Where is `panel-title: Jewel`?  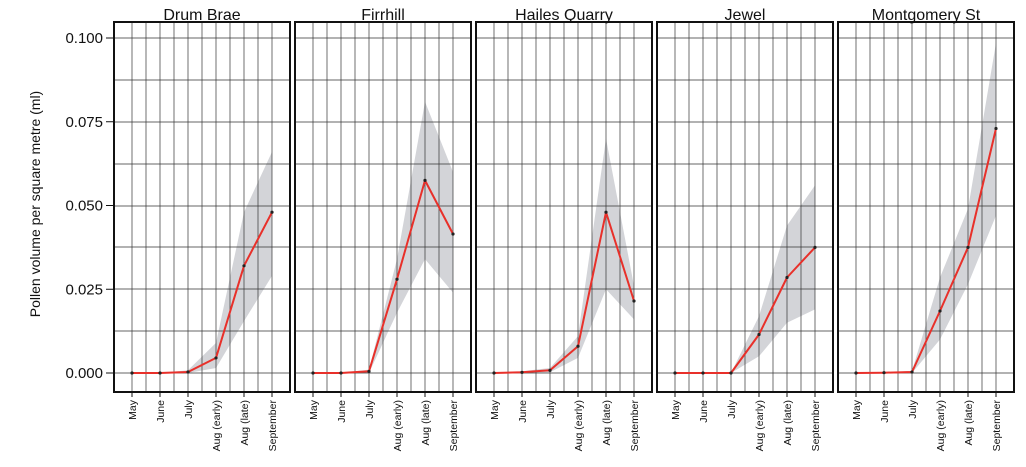
panel-title: Jewel is located at coordinates (745, 15).